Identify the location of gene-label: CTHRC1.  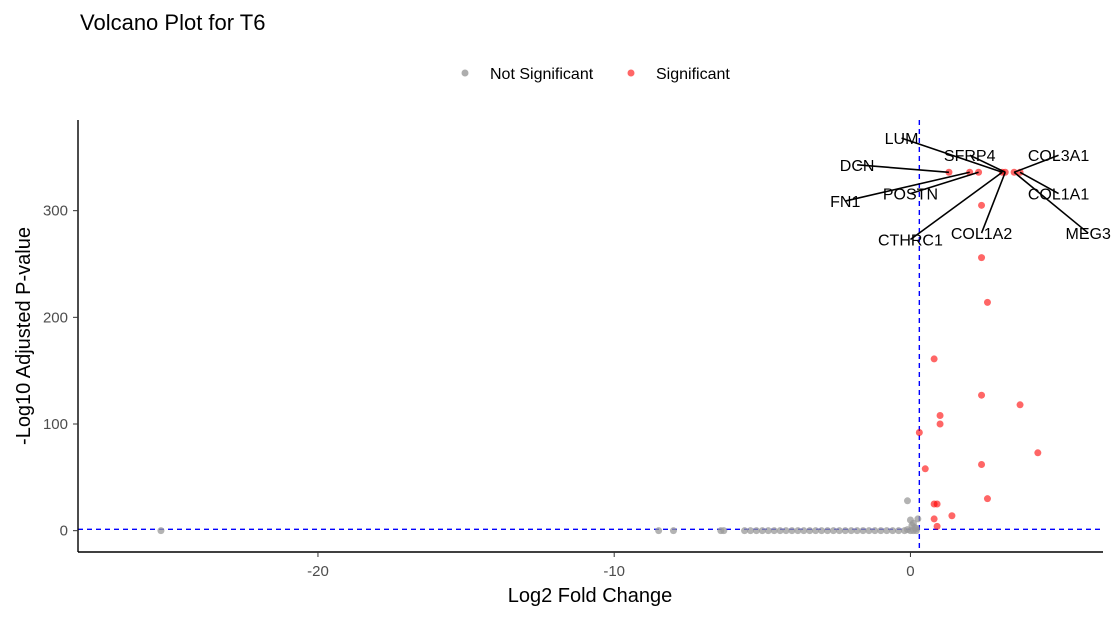
(910, 240).